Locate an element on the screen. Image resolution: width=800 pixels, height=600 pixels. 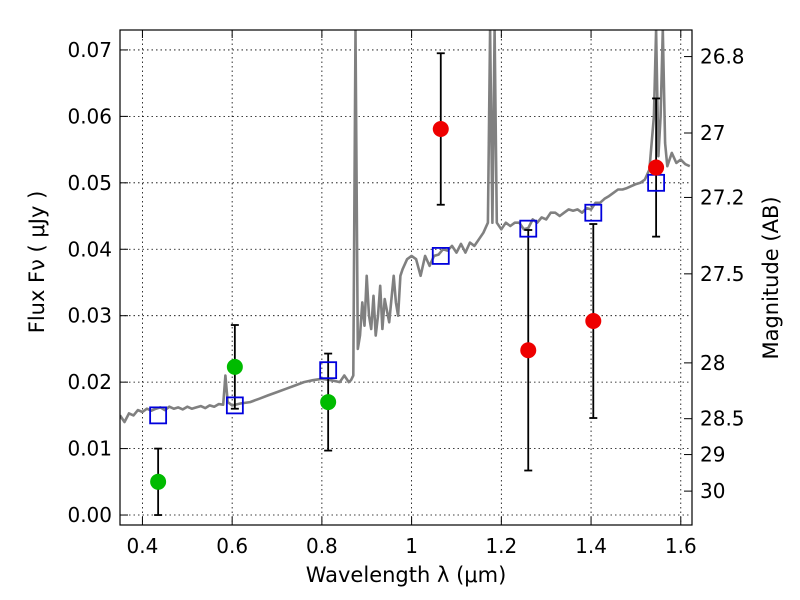
y2-tick-label: 29 is located at coordinates (712, 455).